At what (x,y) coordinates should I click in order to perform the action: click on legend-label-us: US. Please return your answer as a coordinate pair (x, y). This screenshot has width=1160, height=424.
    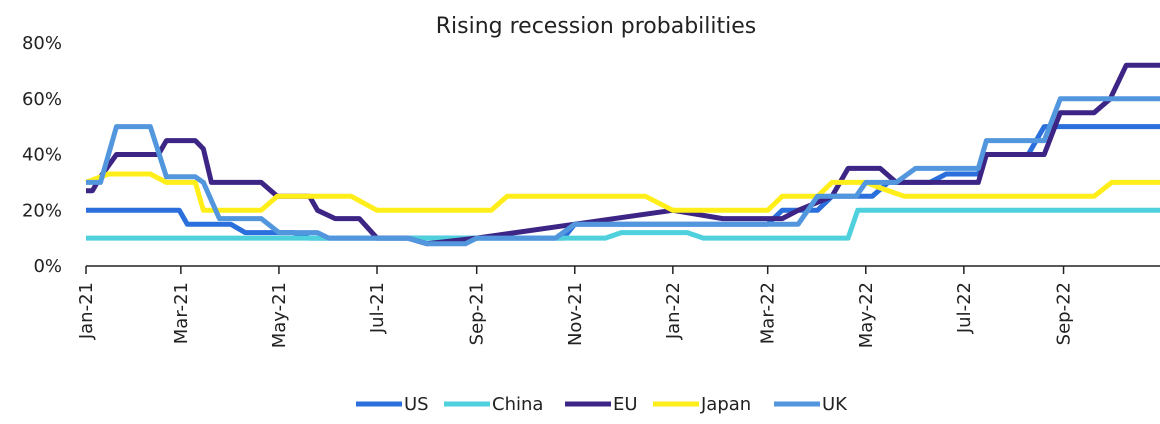
    Looking at the image, I should click on (416, 404).